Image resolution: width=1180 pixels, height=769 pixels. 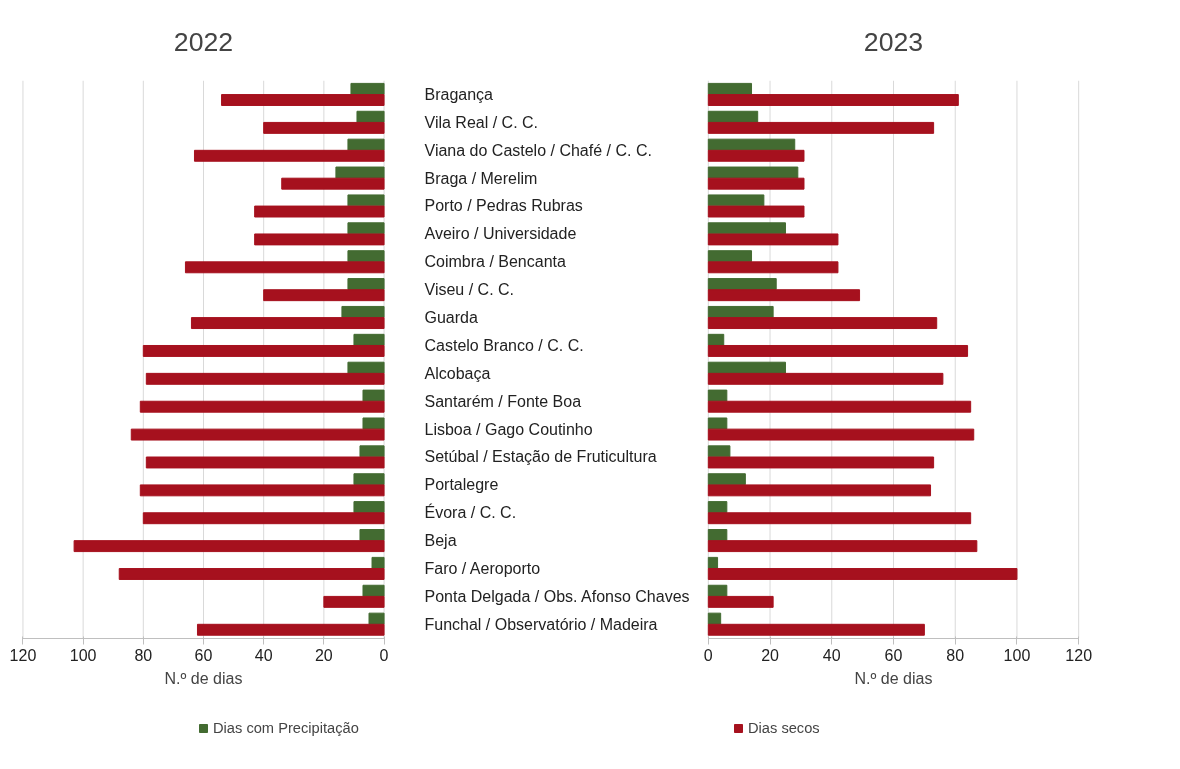 I want to click on y-tick-label: Faro / Aeroporto, so click(x=482, y=568).